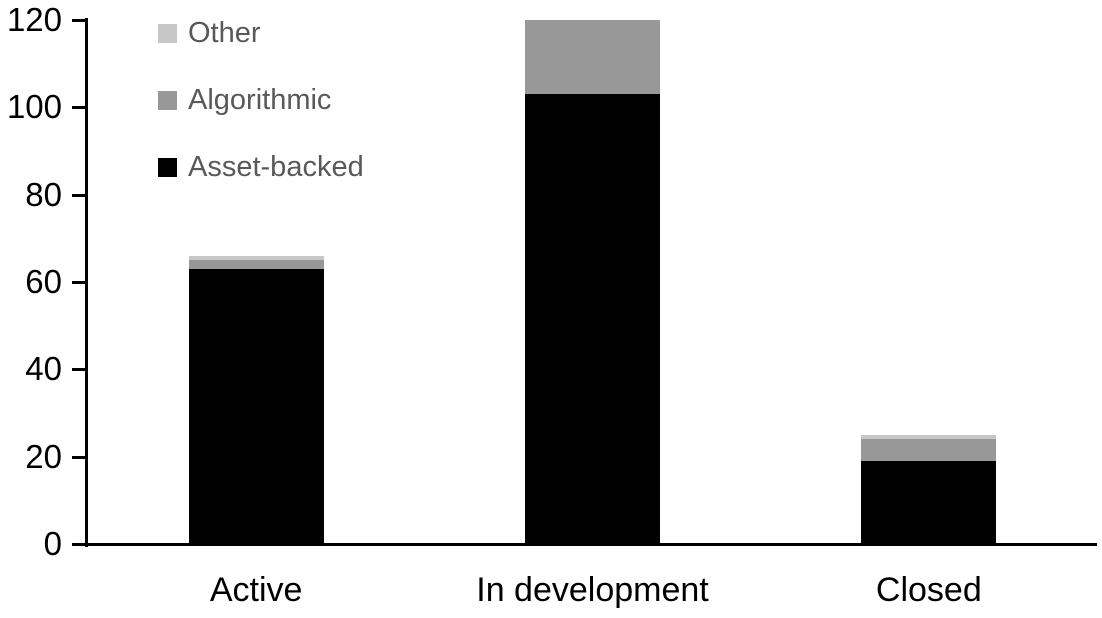 The width and height of the screenshot is (1102, 618). Describe the element at coordinates (43, 369) in the screenshot. I see `y-tick-label: 40` at that location.